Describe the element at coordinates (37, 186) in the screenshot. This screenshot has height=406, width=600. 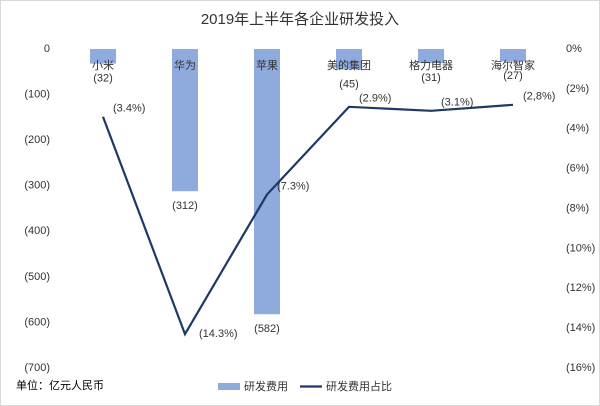
I see `y-tick-label: (300)` at that location.